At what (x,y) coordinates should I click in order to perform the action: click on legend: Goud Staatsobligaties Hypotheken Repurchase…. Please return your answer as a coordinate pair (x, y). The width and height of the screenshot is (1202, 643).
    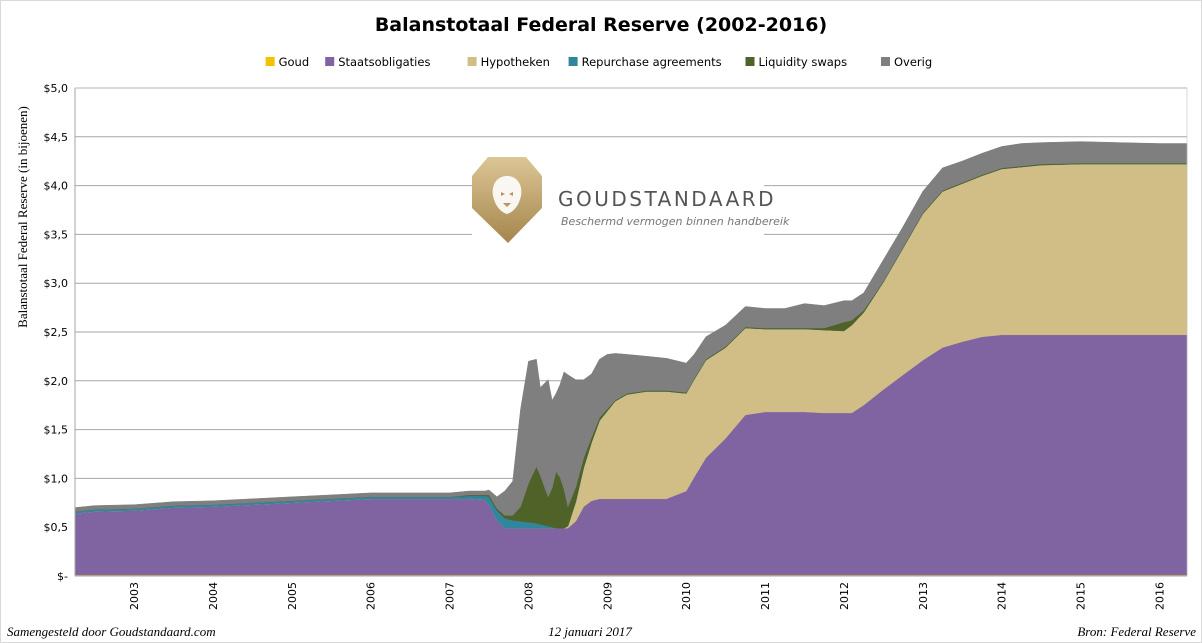
    Looking at the image, I should click on (598, 62).